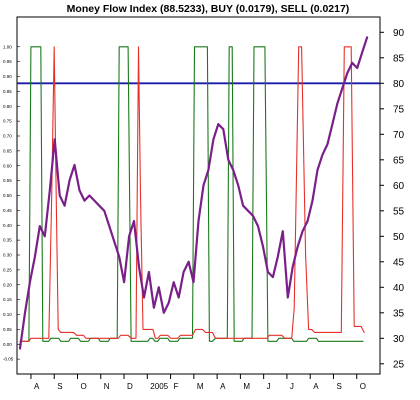 This screenshot has width=420, height=400. Describe the element at coordinates (7, 210) in the screenshot. I see `left-tick-label: 0.45` at that location.